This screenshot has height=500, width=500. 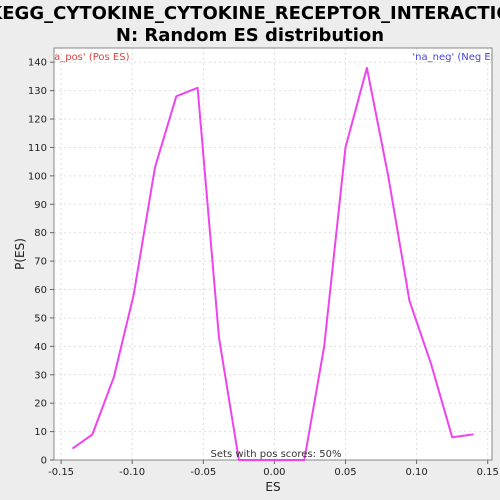 I want to click on y-tick-label: 140, so click(x=37, y=63).